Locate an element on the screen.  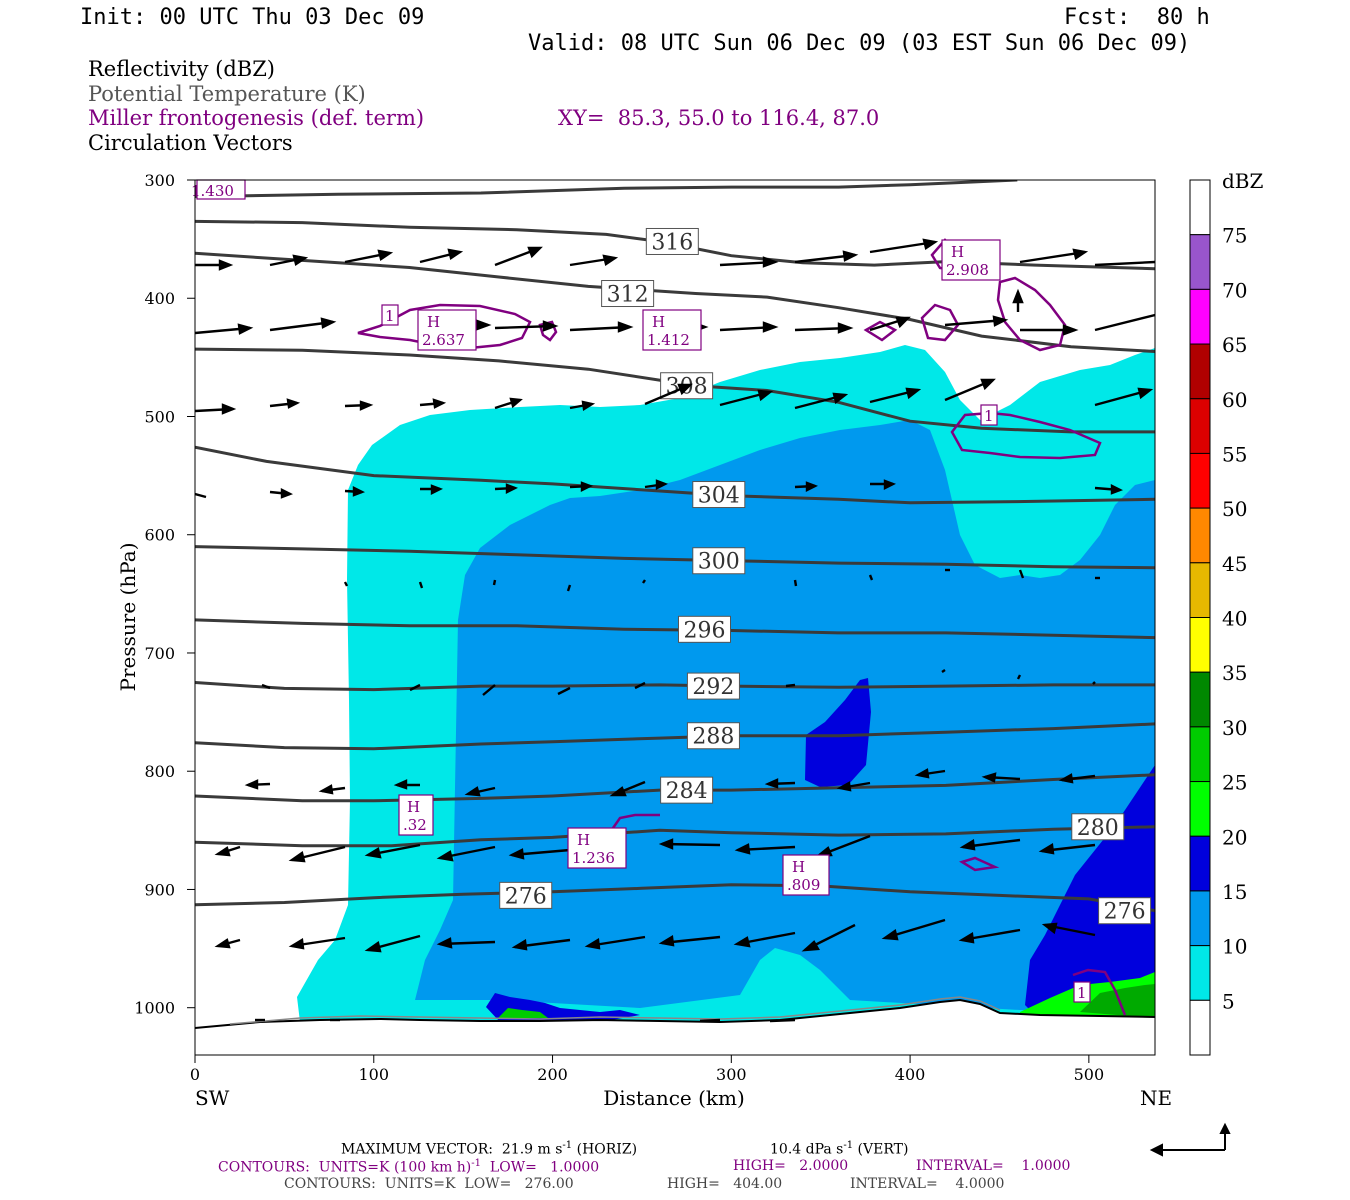
x-tick-label: 200 is located at coordinates (552, 1074).